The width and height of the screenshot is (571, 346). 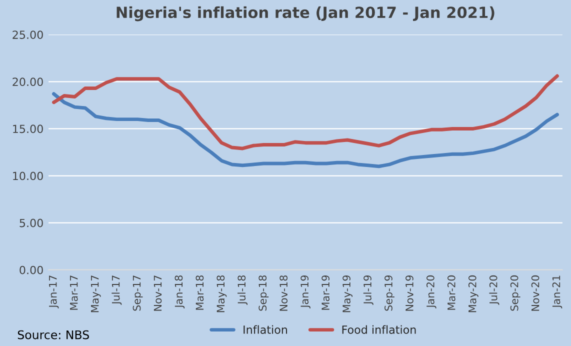 I want to click on x-tick-label: Jul-18, so click(x=243, y=290).